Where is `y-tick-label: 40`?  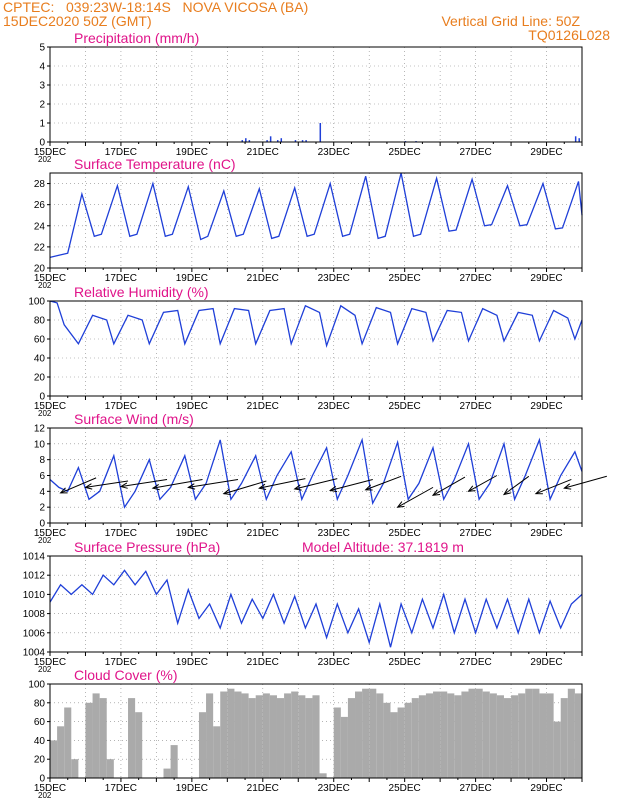 y-tick-label: 40 is located at coordinates (40, 359).